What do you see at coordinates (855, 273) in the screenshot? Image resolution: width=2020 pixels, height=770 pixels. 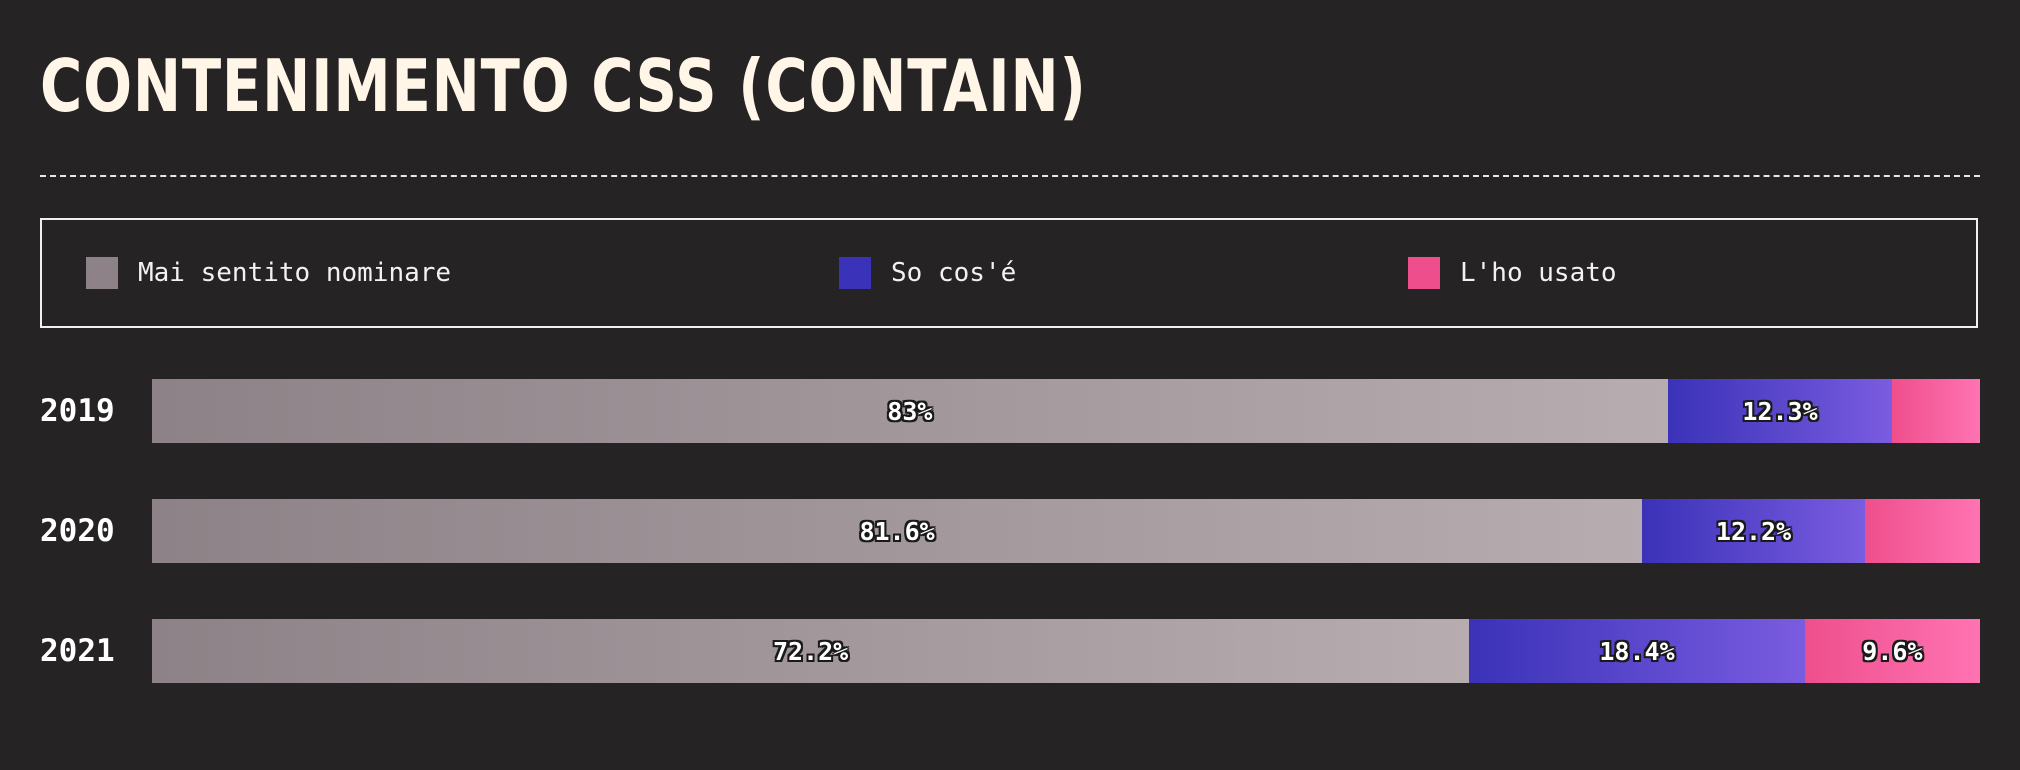 I see `legend-swatch-know-what-it-is` at bounding box center [855, 273].